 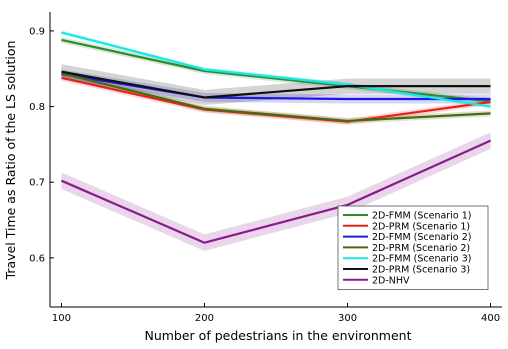 I want to click on legend-label: 2D-NHV, so click(x=391, y=280).